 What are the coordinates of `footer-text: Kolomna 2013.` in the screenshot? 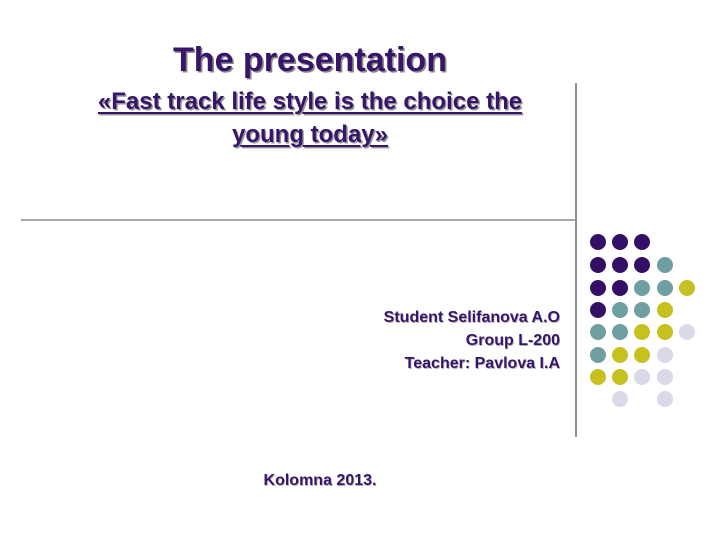 It's located at (320, 480).